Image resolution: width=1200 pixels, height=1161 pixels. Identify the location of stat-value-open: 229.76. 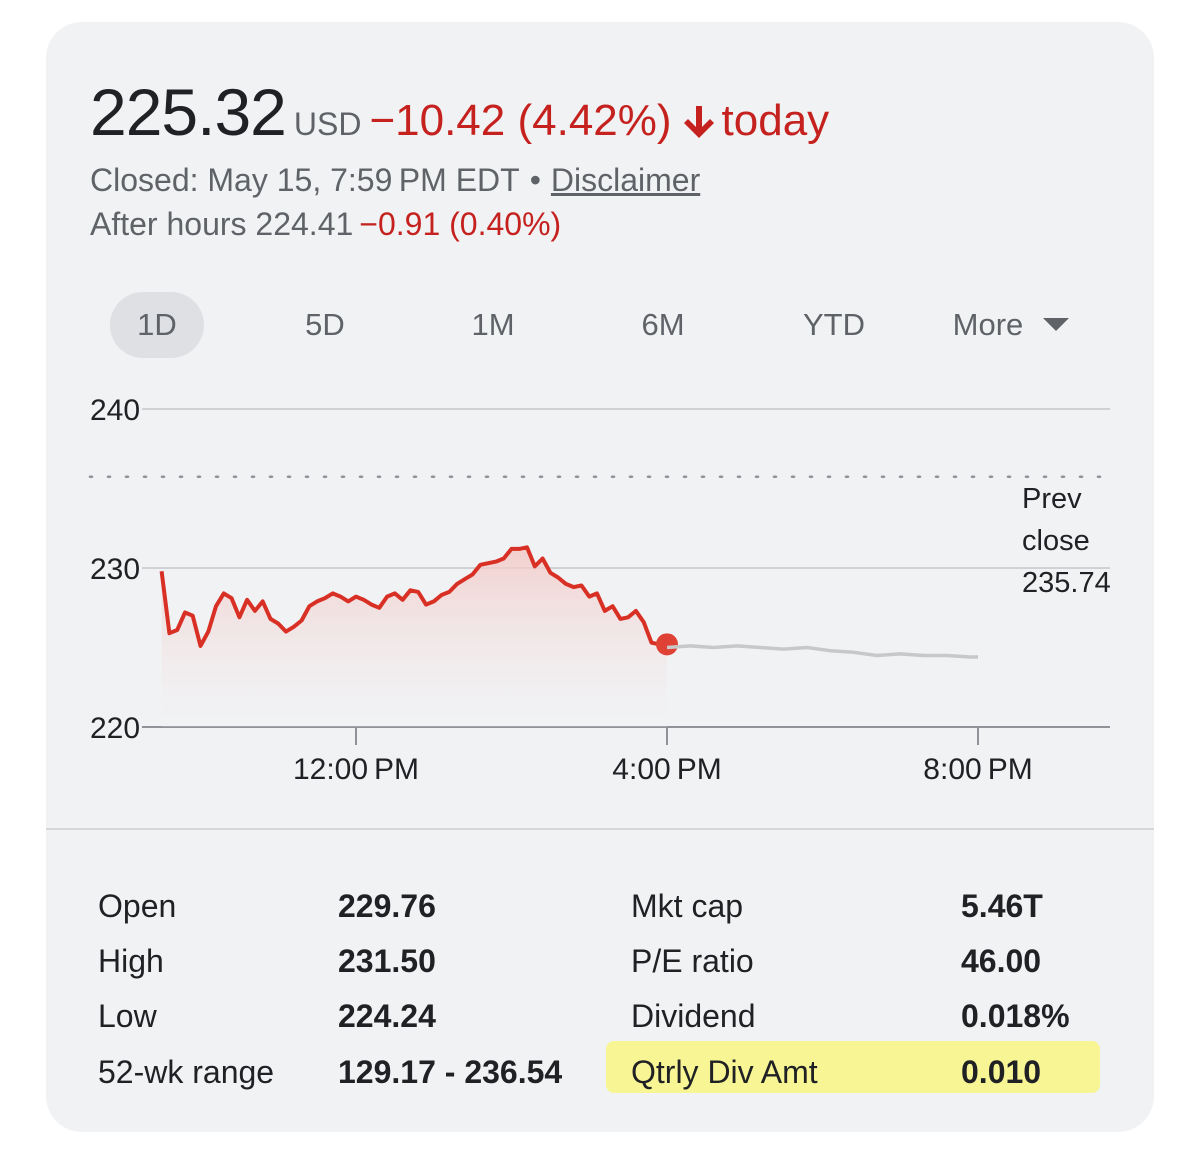
(387, 906).